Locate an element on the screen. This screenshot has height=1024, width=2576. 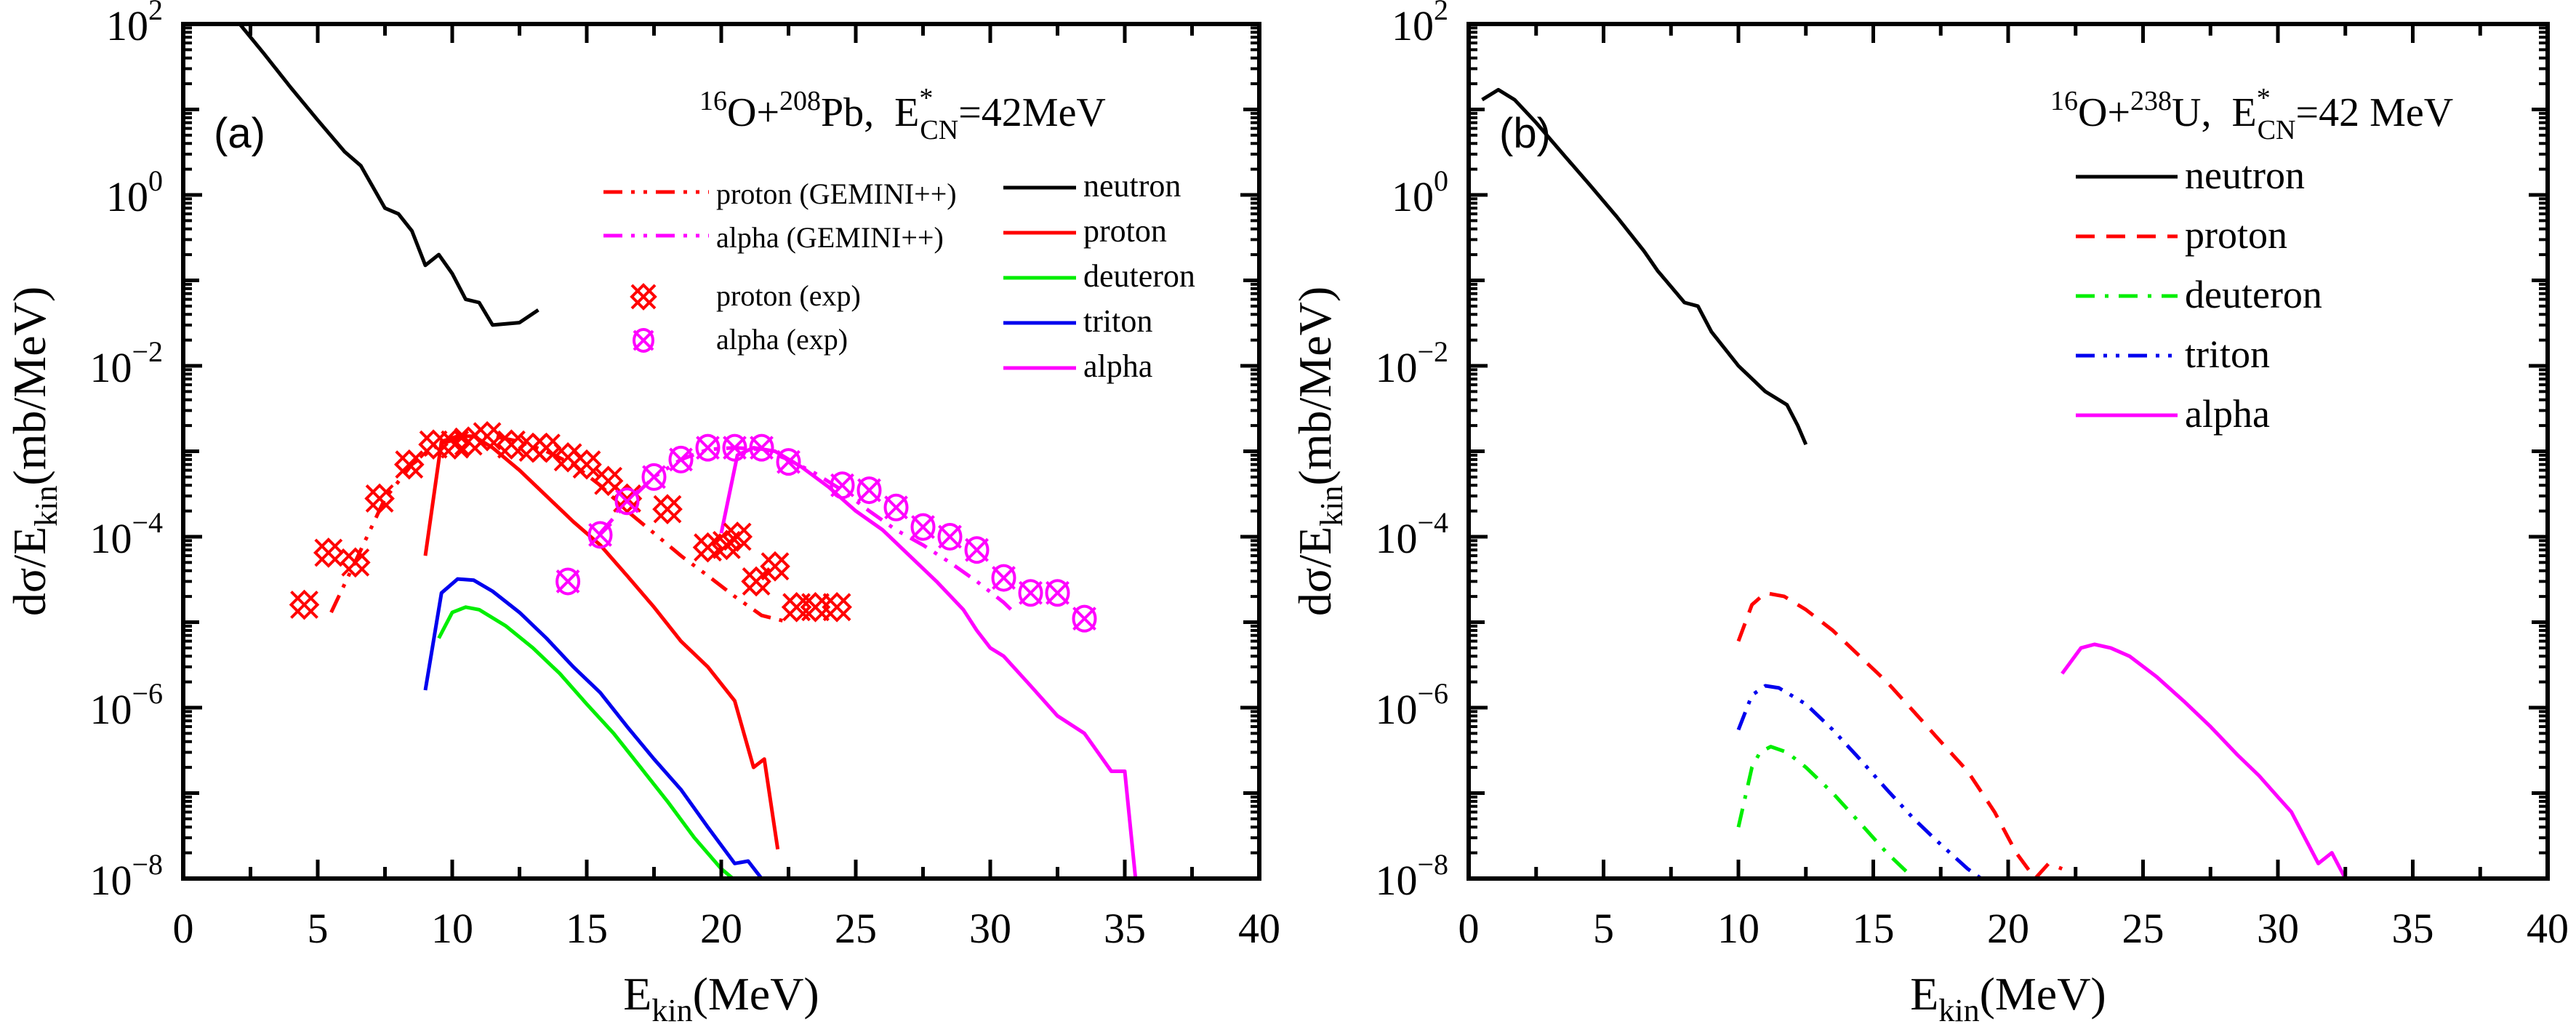
y-tick-label: 10⁻² is located at coordinates (1411, 363).